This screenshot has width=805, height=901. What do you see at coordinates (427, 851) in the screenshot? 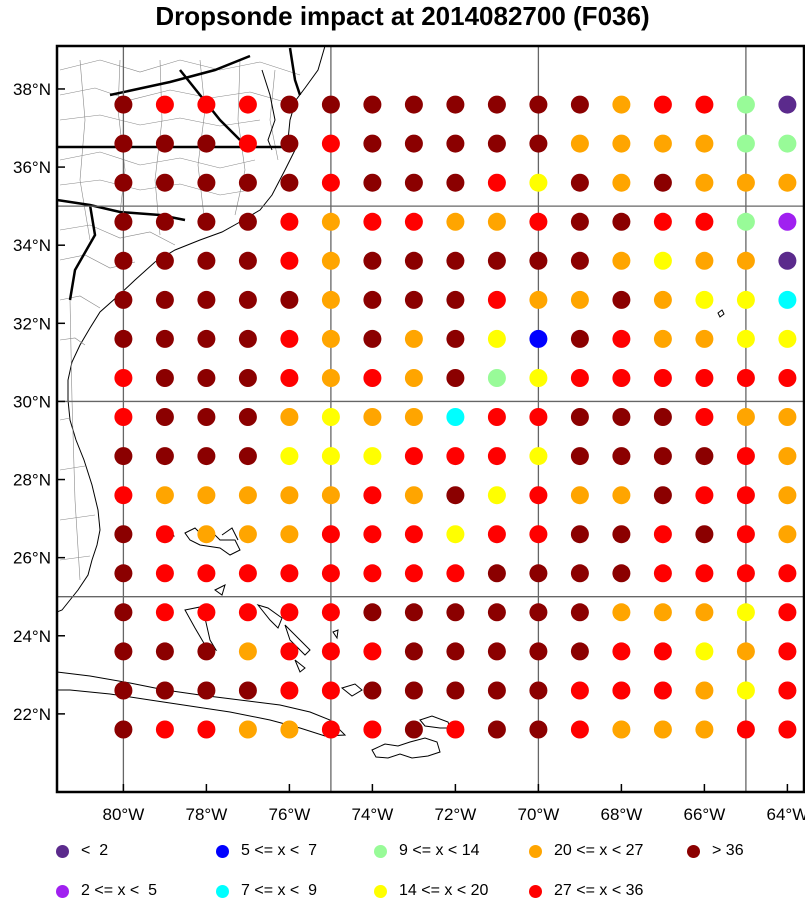
I see `legend-item: 9 <= x < 14` at bounding box center [427, 851].